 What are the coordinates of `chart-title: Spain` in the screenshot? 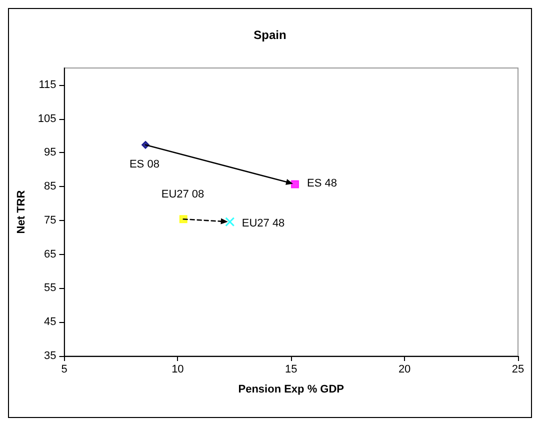 It's located at (270, 35).